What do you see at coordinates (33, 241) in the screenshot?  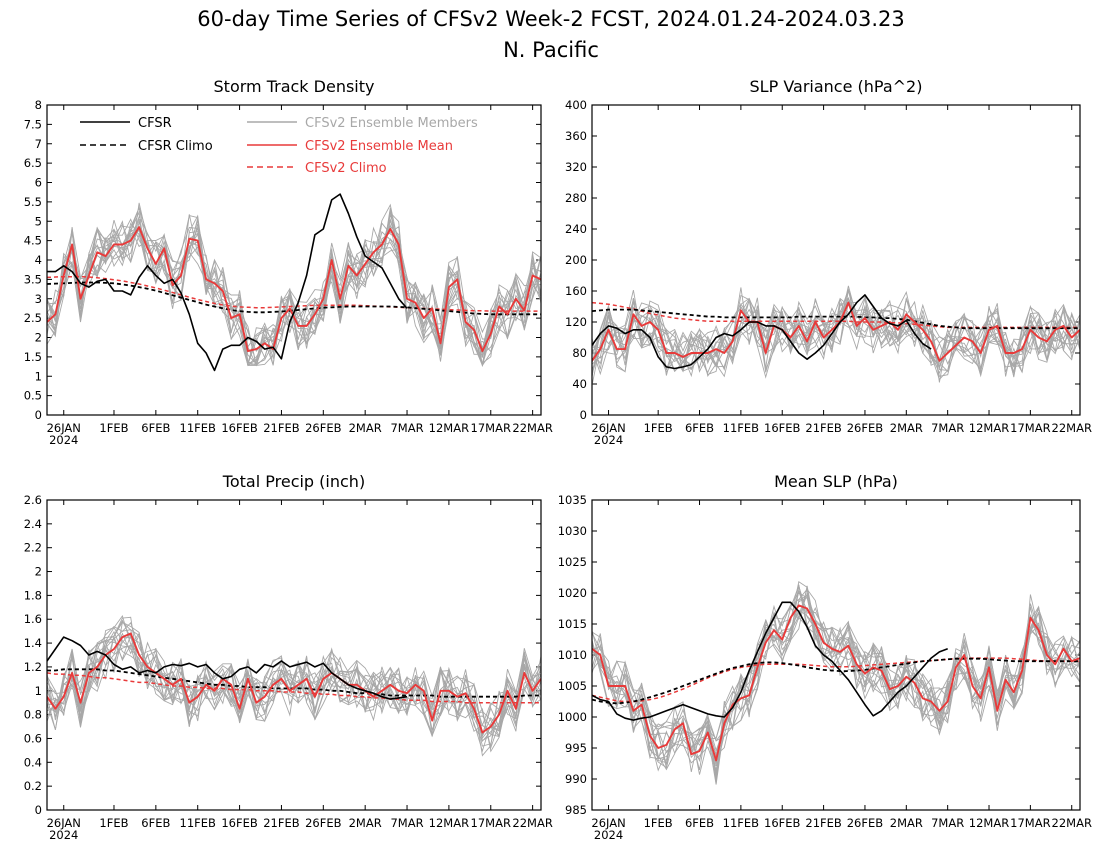 I see `y-tick-label: 4.5` at bounding box center [33, 241].